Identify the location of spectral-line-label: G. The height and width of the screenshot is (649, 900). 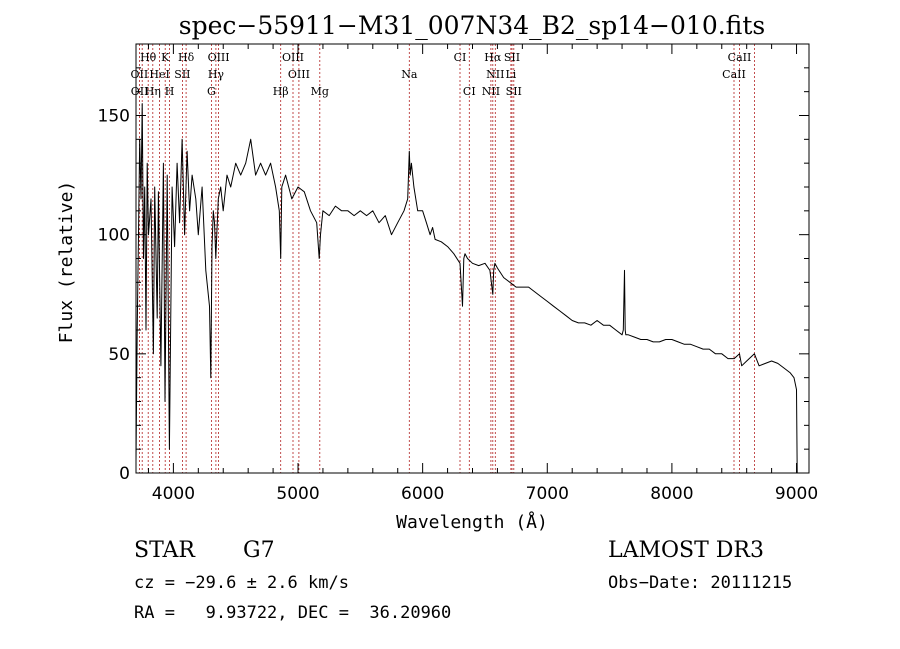
(211, 91).